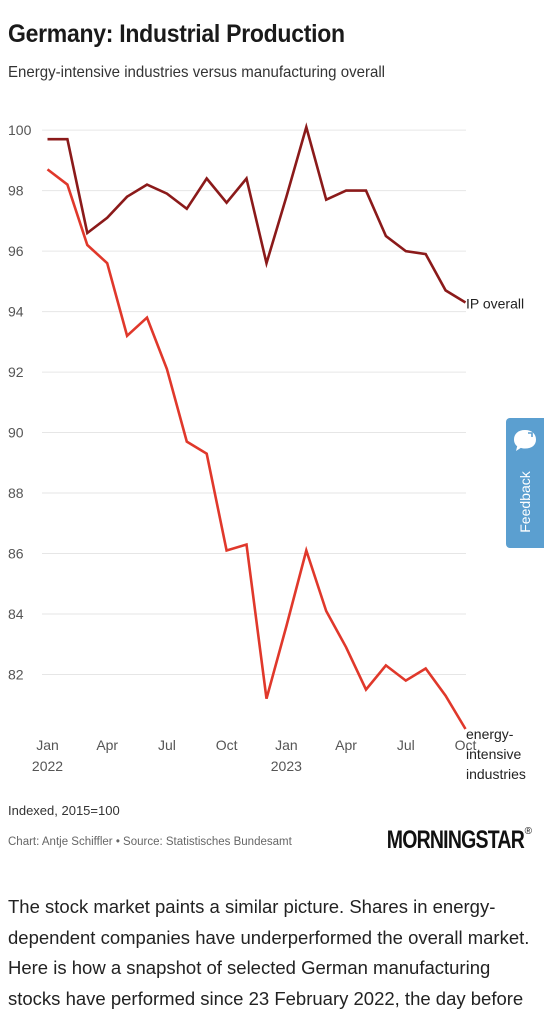 The image size is (544, 1024). I want to click on speech-bubble-icon, so click(525, 440).